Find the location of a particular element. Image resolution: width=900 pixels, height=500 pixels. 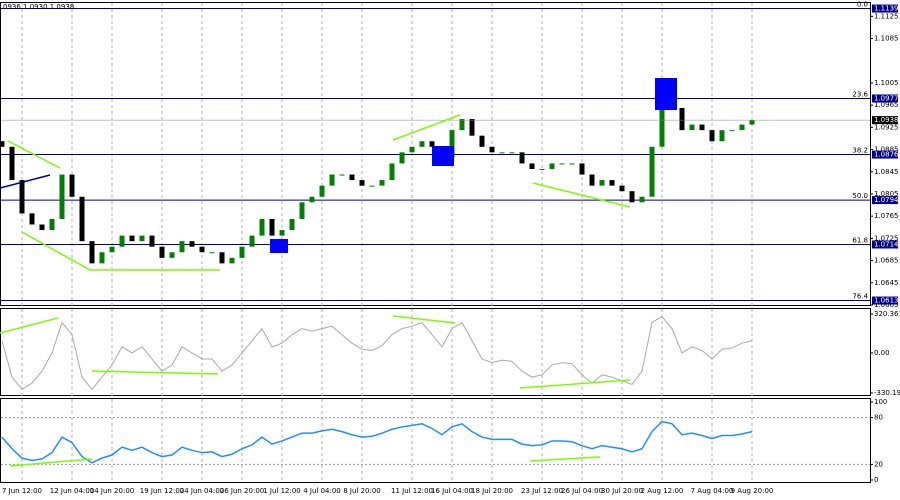

header: 0936 1.0930 1.0938 is located at coordinates (38, 7).